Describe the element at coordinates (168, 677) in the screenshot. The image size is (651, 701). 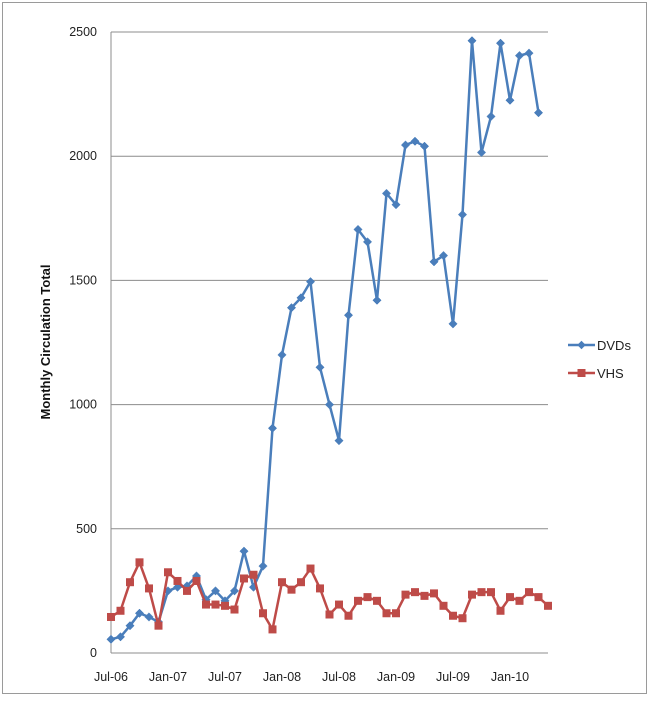
I see `x-tick-label: Jan-07` at that location.